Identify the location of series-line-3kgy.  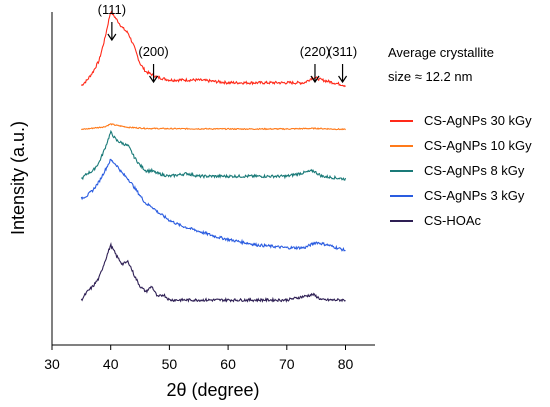
(213, 205).